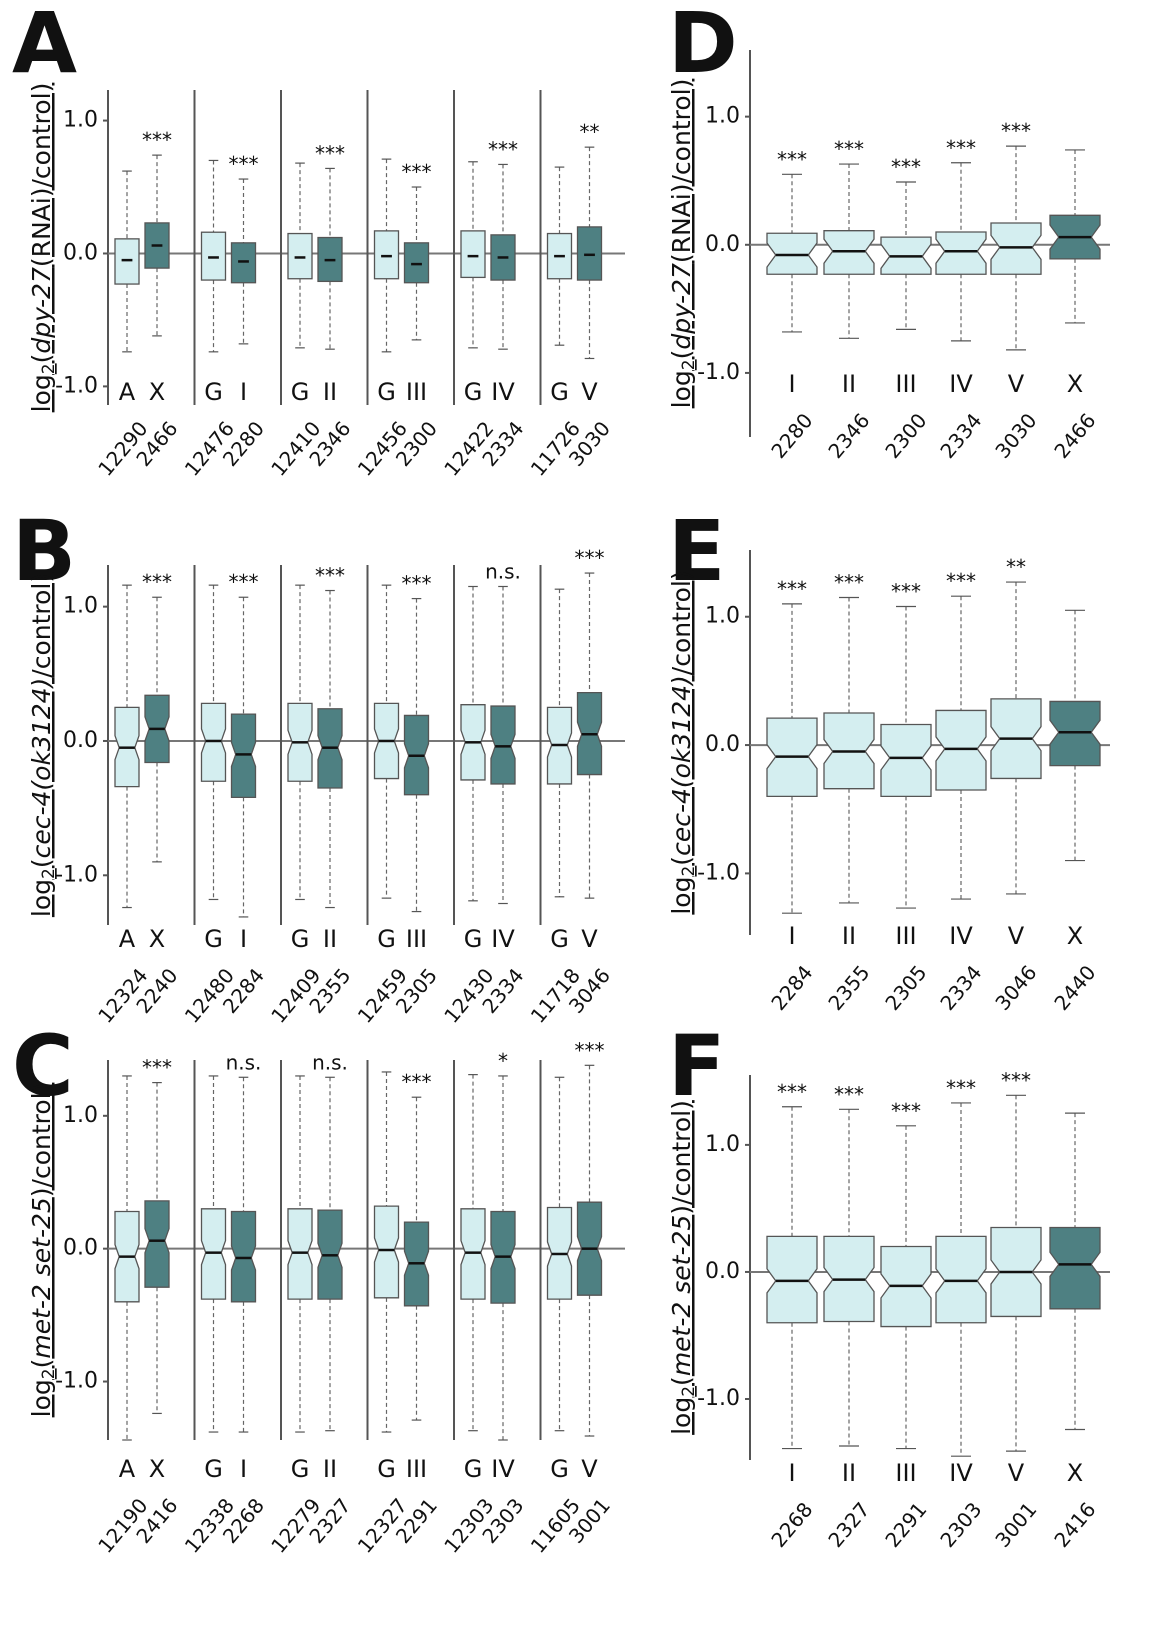 The width and height of the screenshot is (1171, 1648). I want to click on count-label: 2327, so click(848, 1525).